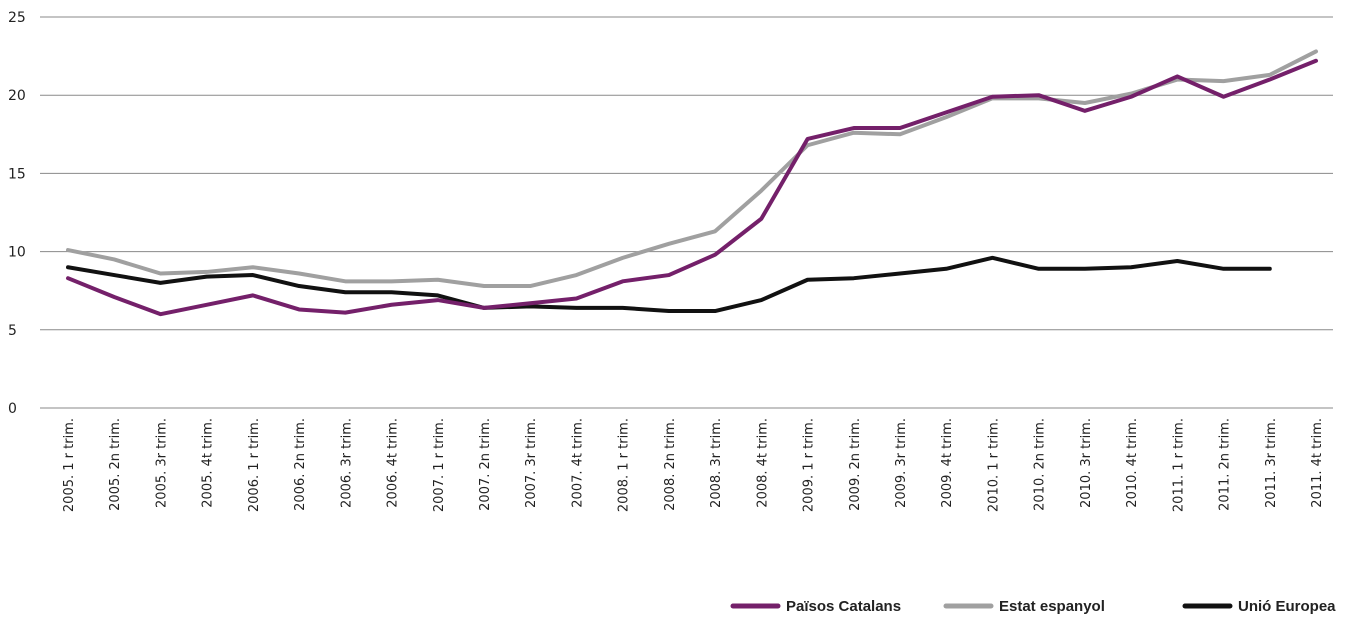 The image size is (1355, 619). What do you see at coordinates (669, 284) in the screenshot?
I see `series-line-uni-europea` at bounding box center [669, 284].